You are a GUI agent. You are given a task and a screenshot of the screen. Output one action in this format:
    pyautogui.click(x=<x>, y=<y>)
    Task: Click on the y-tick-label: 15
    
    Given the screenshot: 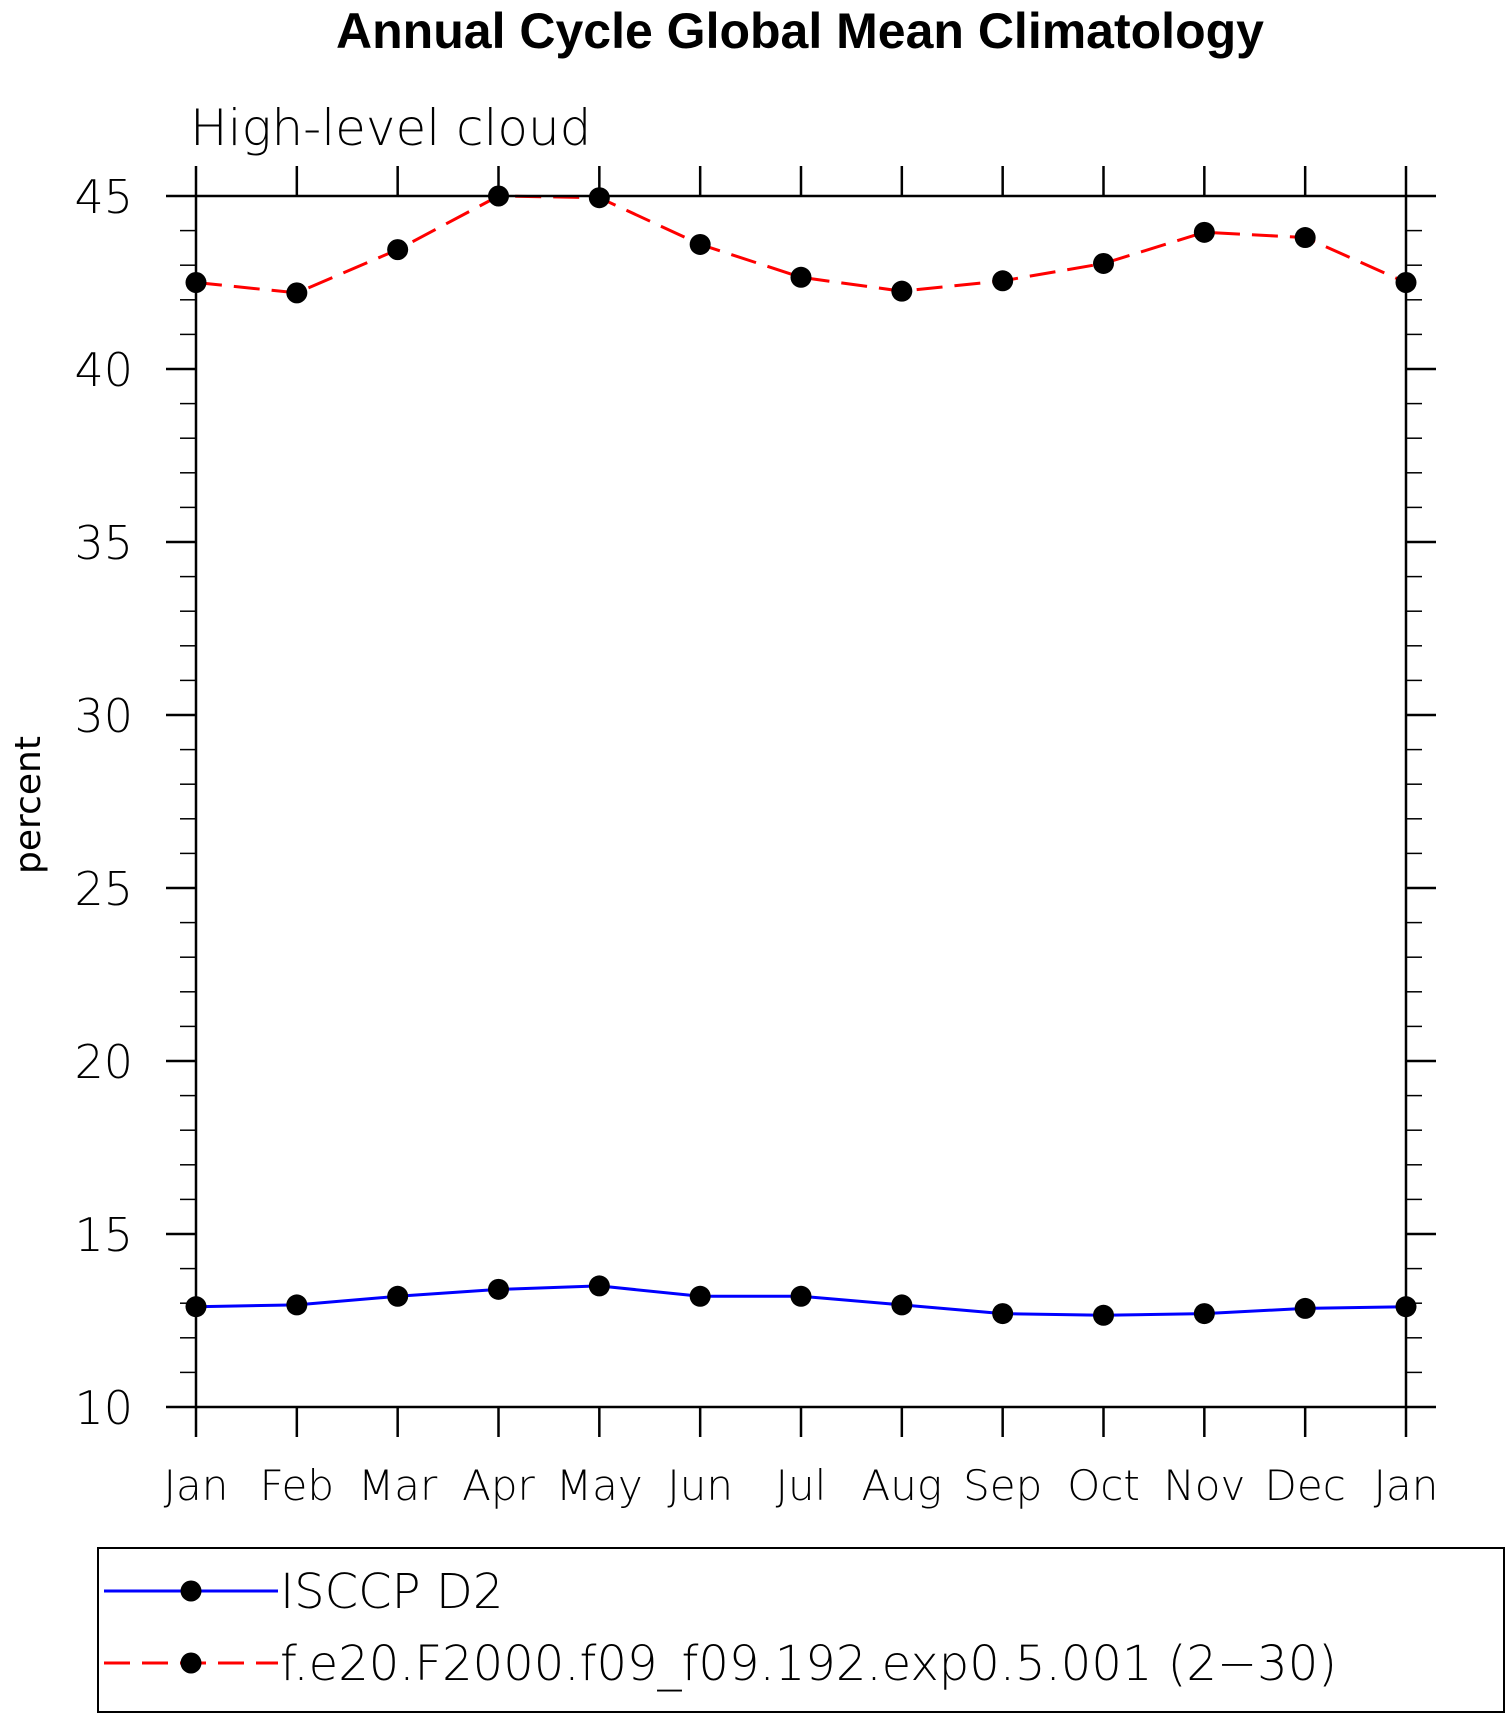 What is the action you would take?
    pyautogui.click(x=103, y=1235)
    